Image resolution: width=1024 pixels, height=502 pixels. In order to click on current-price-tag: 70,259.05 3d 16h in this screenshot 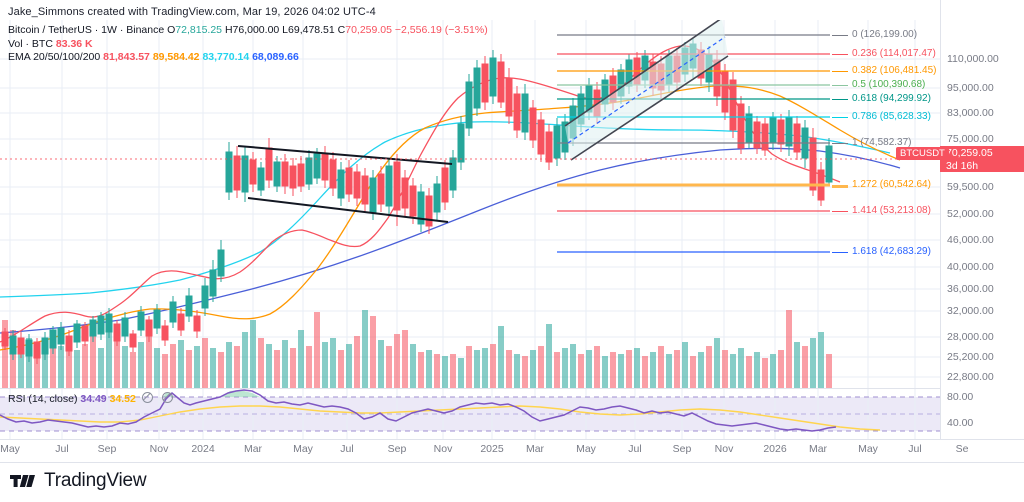, I will do `click(982, 159)`.